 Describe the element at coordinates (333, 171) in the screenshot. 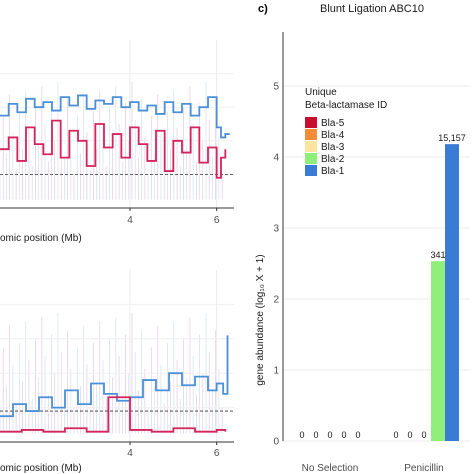

I see `legend-label: Bla-1` at that location.